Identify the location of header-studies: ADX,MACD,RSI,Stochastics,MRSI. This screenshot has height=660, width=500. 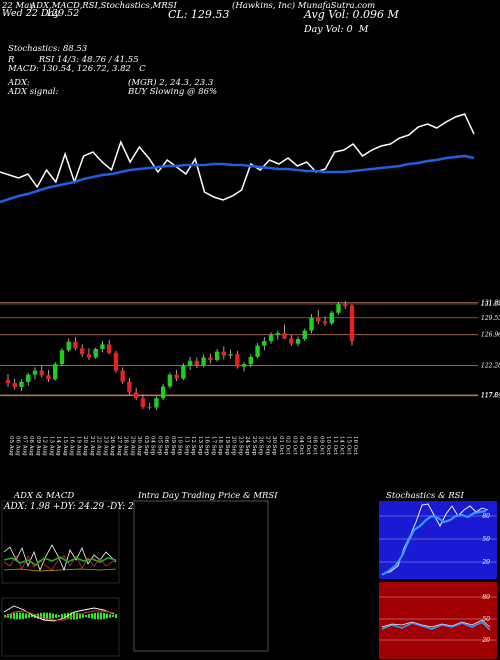
(103, 6).